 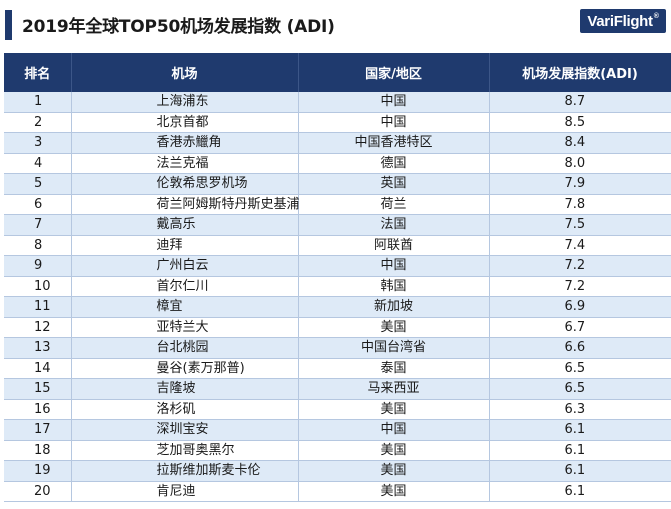 What do you see at coordinates (38, 389) in the screenshot?
I see `rank-cell: 15` at bounding box center [38, 389].